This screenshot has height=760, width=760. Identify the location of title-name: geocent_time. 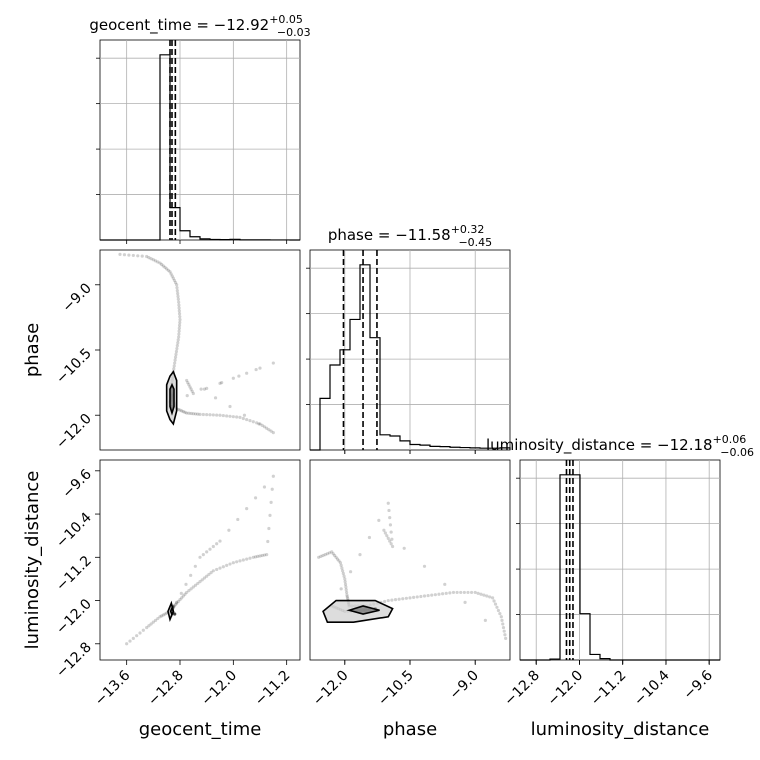
(140, 25).